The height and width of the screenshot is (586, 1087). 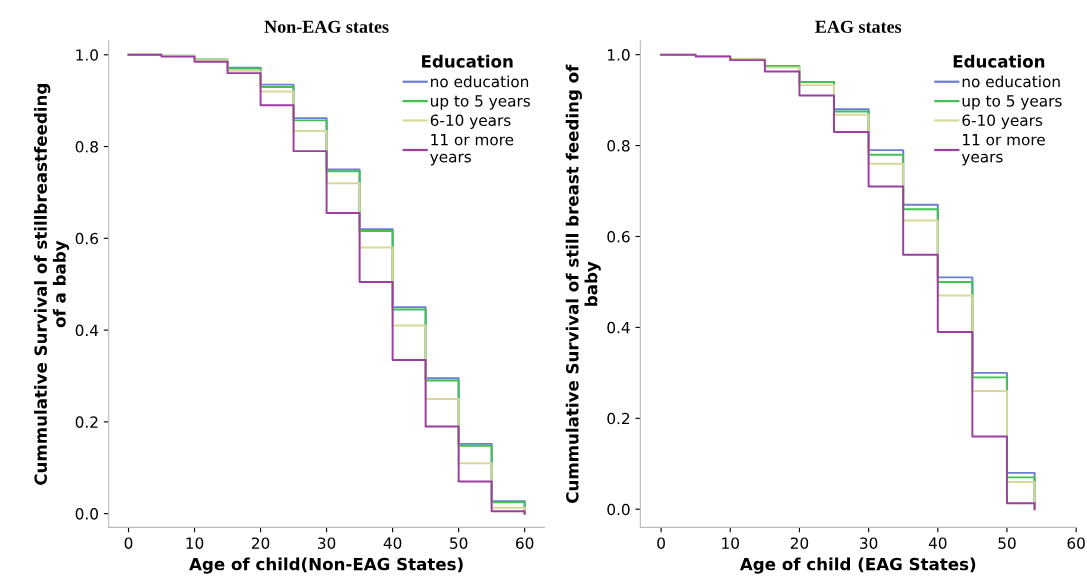 What do you see at coordinates (326, 26) in the screenshot?
I see `chart-title: Non-EAG states` at bounding box center [326, 26].